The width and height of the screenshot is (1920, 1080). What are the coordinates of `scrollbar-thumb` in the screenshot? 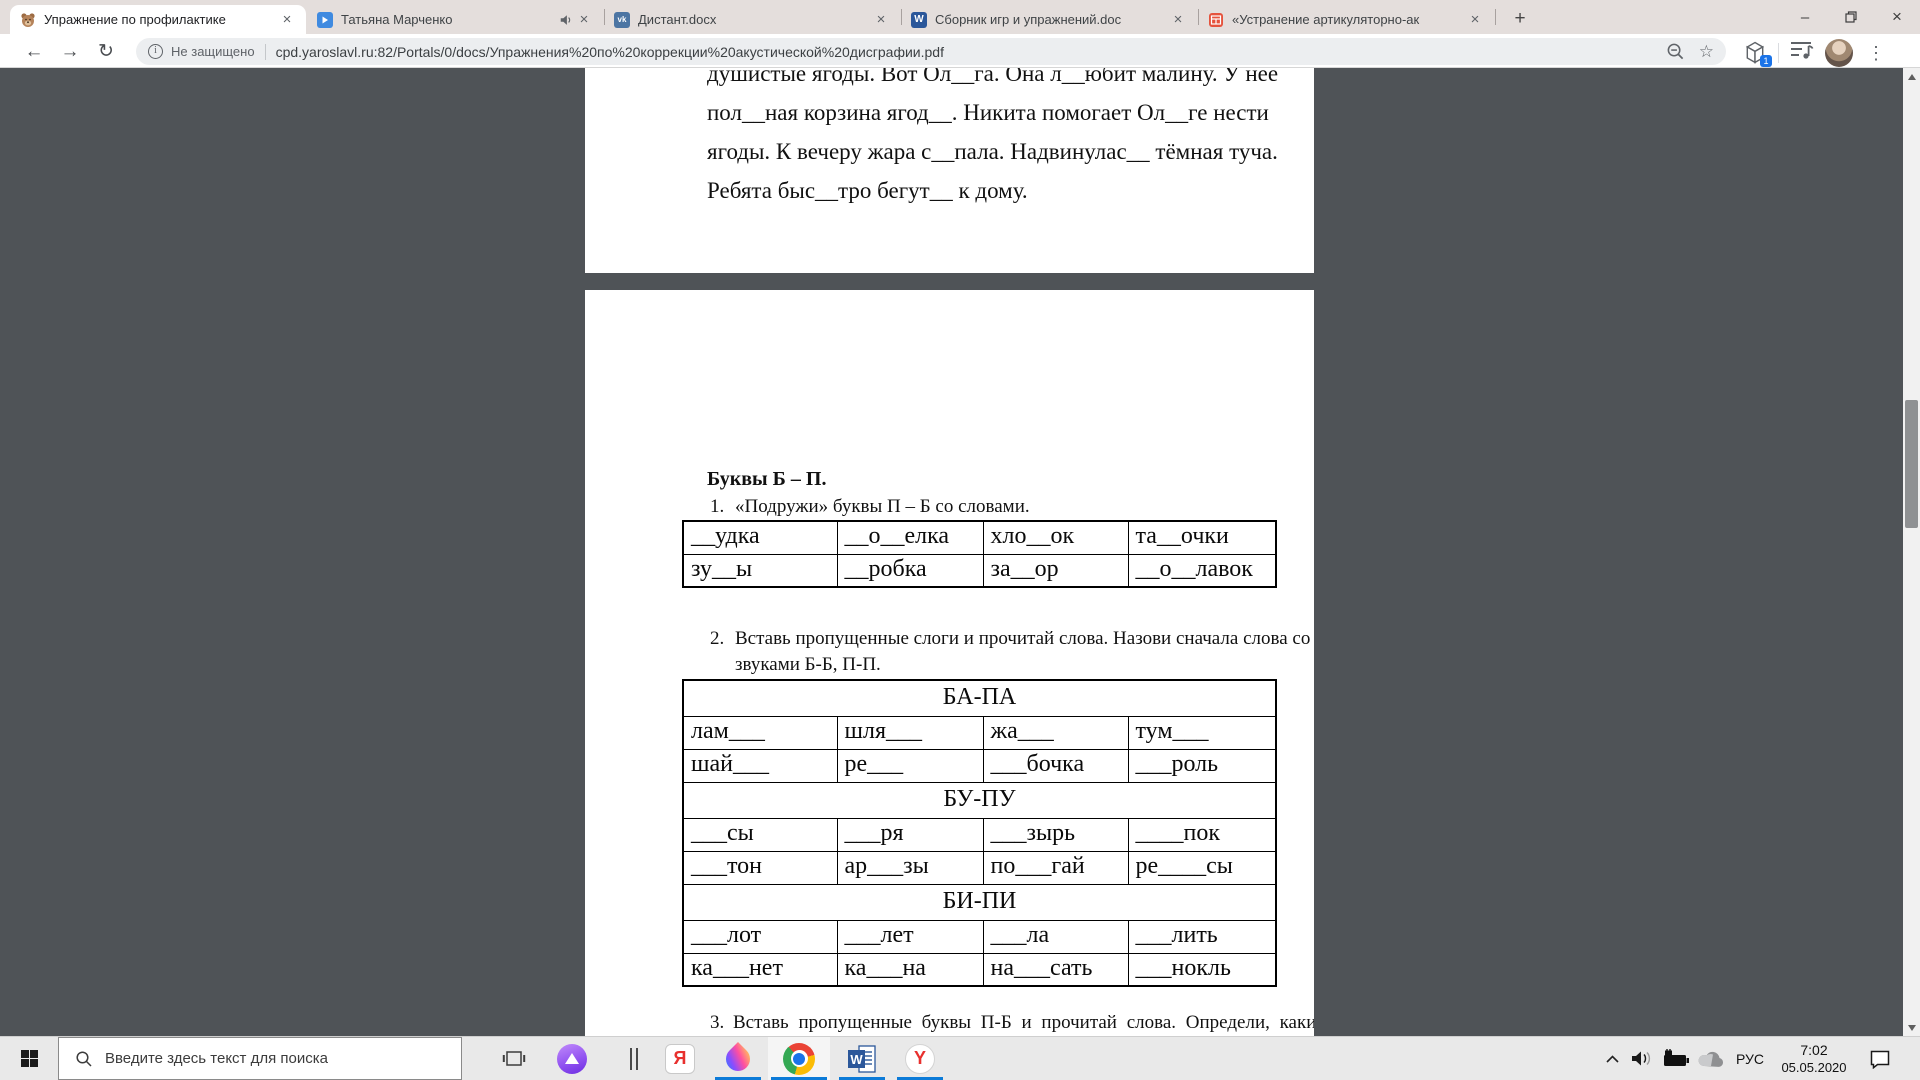 It's located at (1911, 464).